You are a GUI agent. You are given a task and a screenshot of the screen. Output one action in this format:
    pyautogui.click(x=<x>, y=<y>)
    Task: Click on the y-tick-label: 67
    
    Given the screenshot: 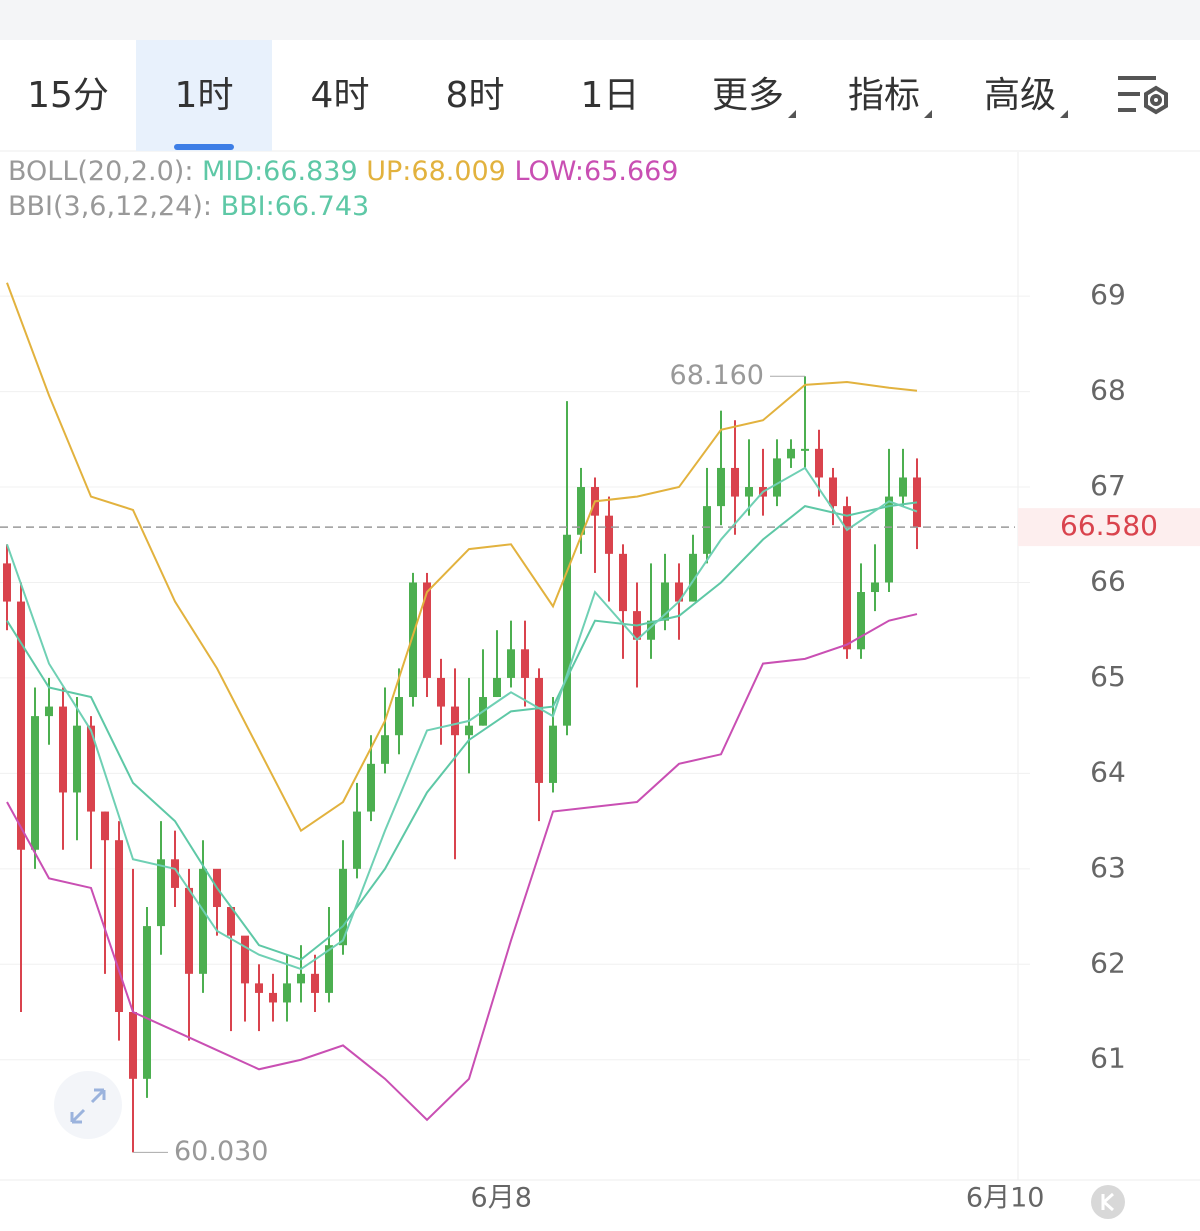 What is the action you would take?
    pyautogui.click(x=1108, y=485)
    